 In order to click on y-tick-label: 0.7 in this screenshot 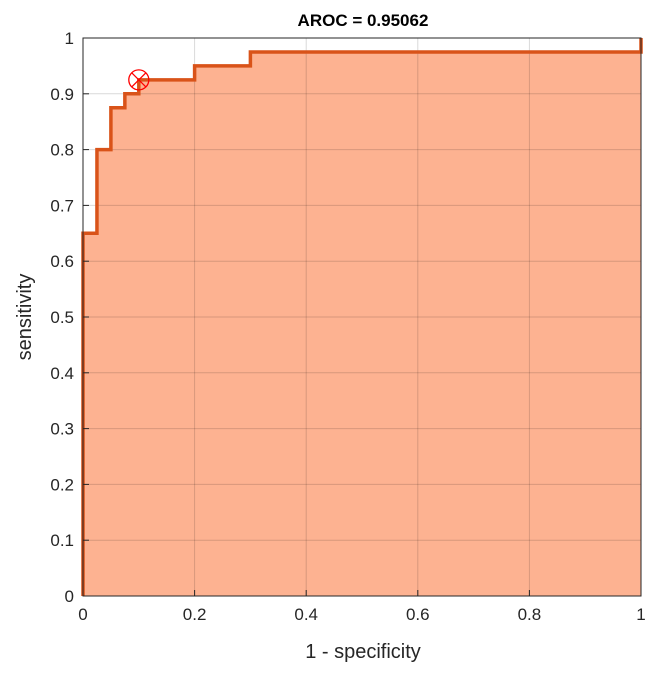, I will do `click(62, 205)`.